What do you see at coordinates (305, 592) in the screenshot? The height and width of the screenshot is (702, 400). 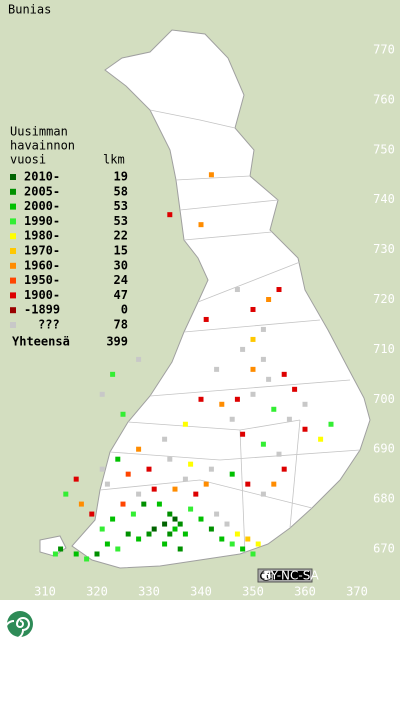 I see `x-tick-label: 360` at bounding box center [305, 592].